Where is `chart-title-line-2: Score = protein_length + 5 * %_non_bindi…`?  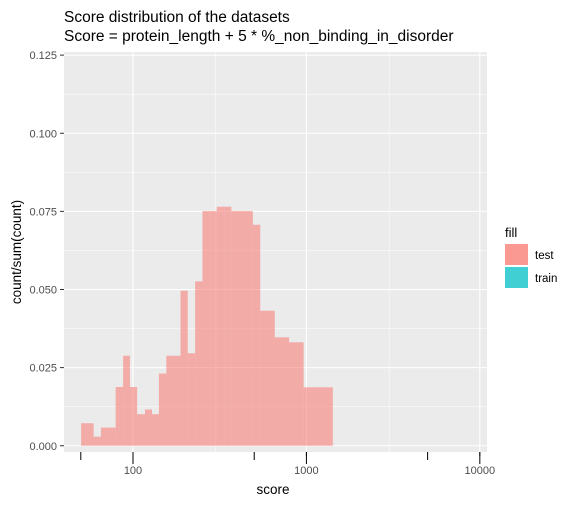
chart-title-line-2: Score = protein_length + 5 * %_non_bindi… is located at coordinates (259, 36).